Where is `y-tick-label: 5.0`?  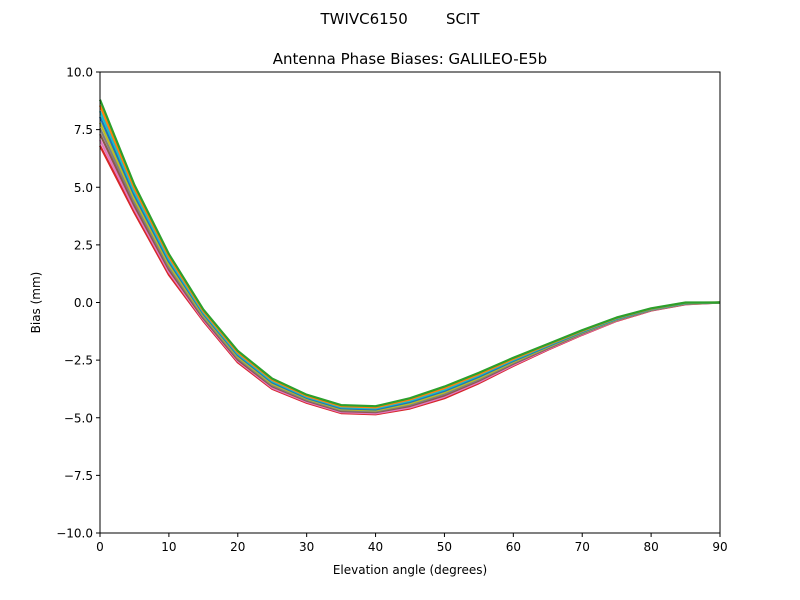 y-tick-label: 5.0 is located at coordinates (83, 188).